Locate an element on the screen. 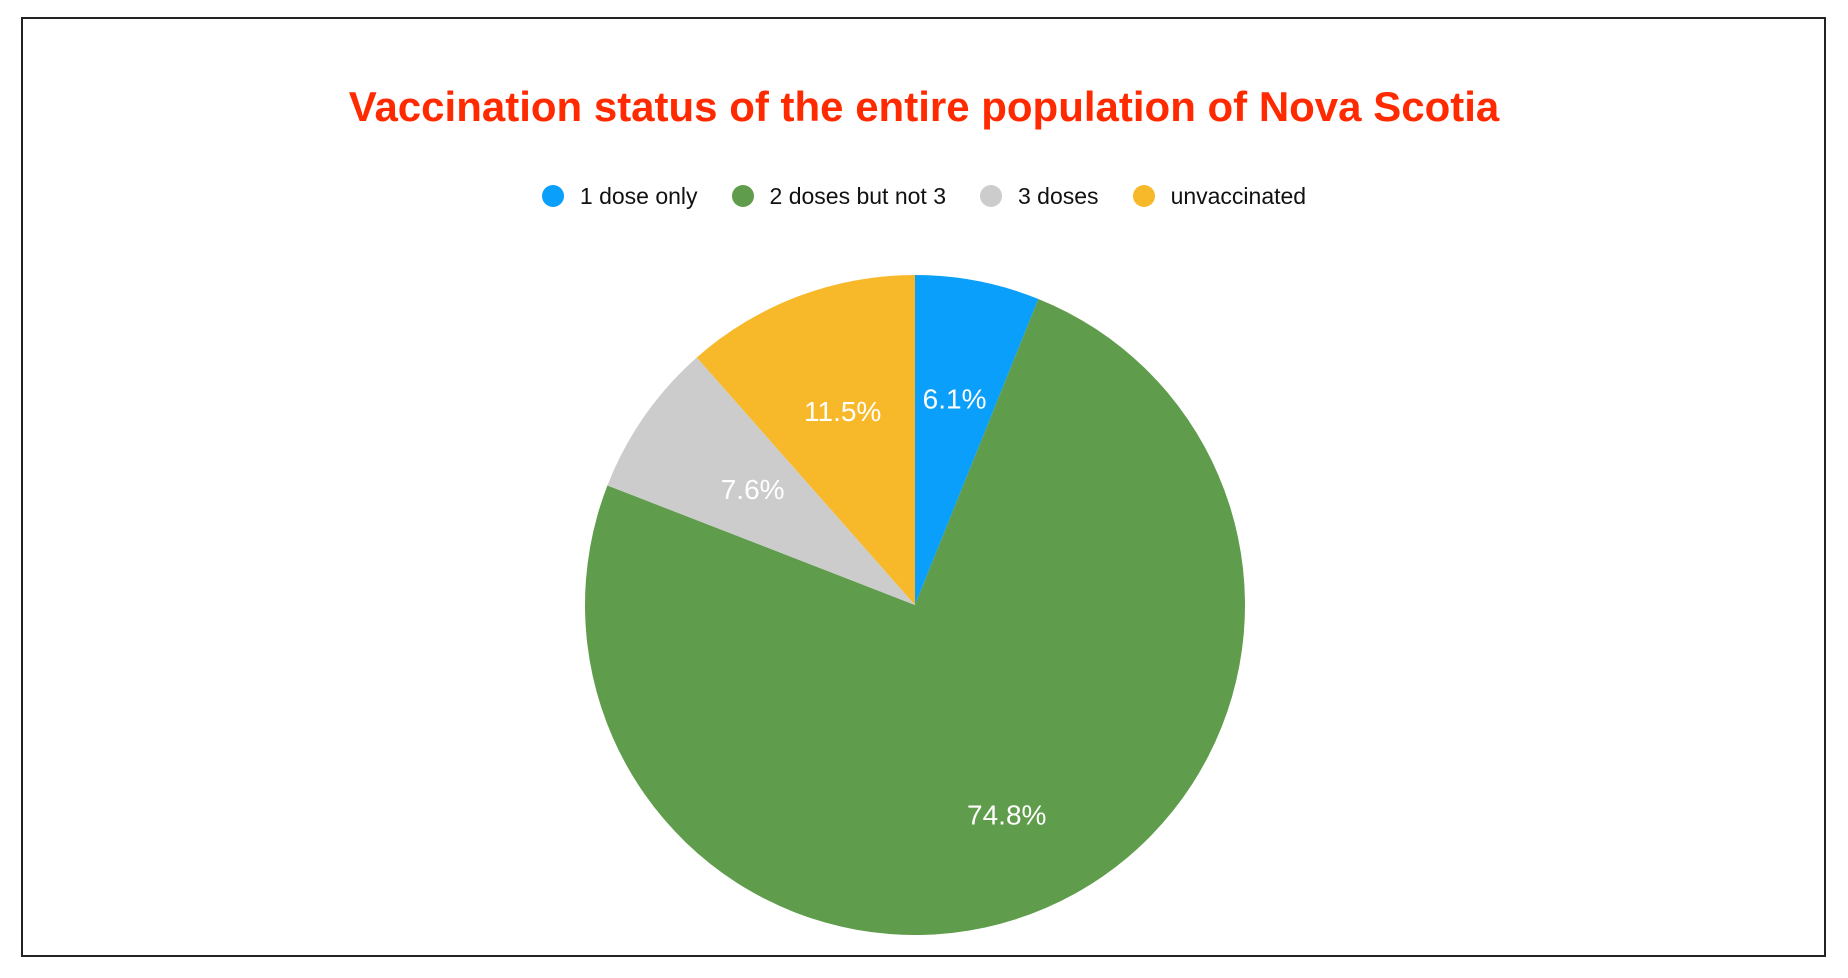 The height and width of the screenshot is (978, 1848). legend-item-unvaccinated: unvaccinated is located at coordinates (1219, 196).